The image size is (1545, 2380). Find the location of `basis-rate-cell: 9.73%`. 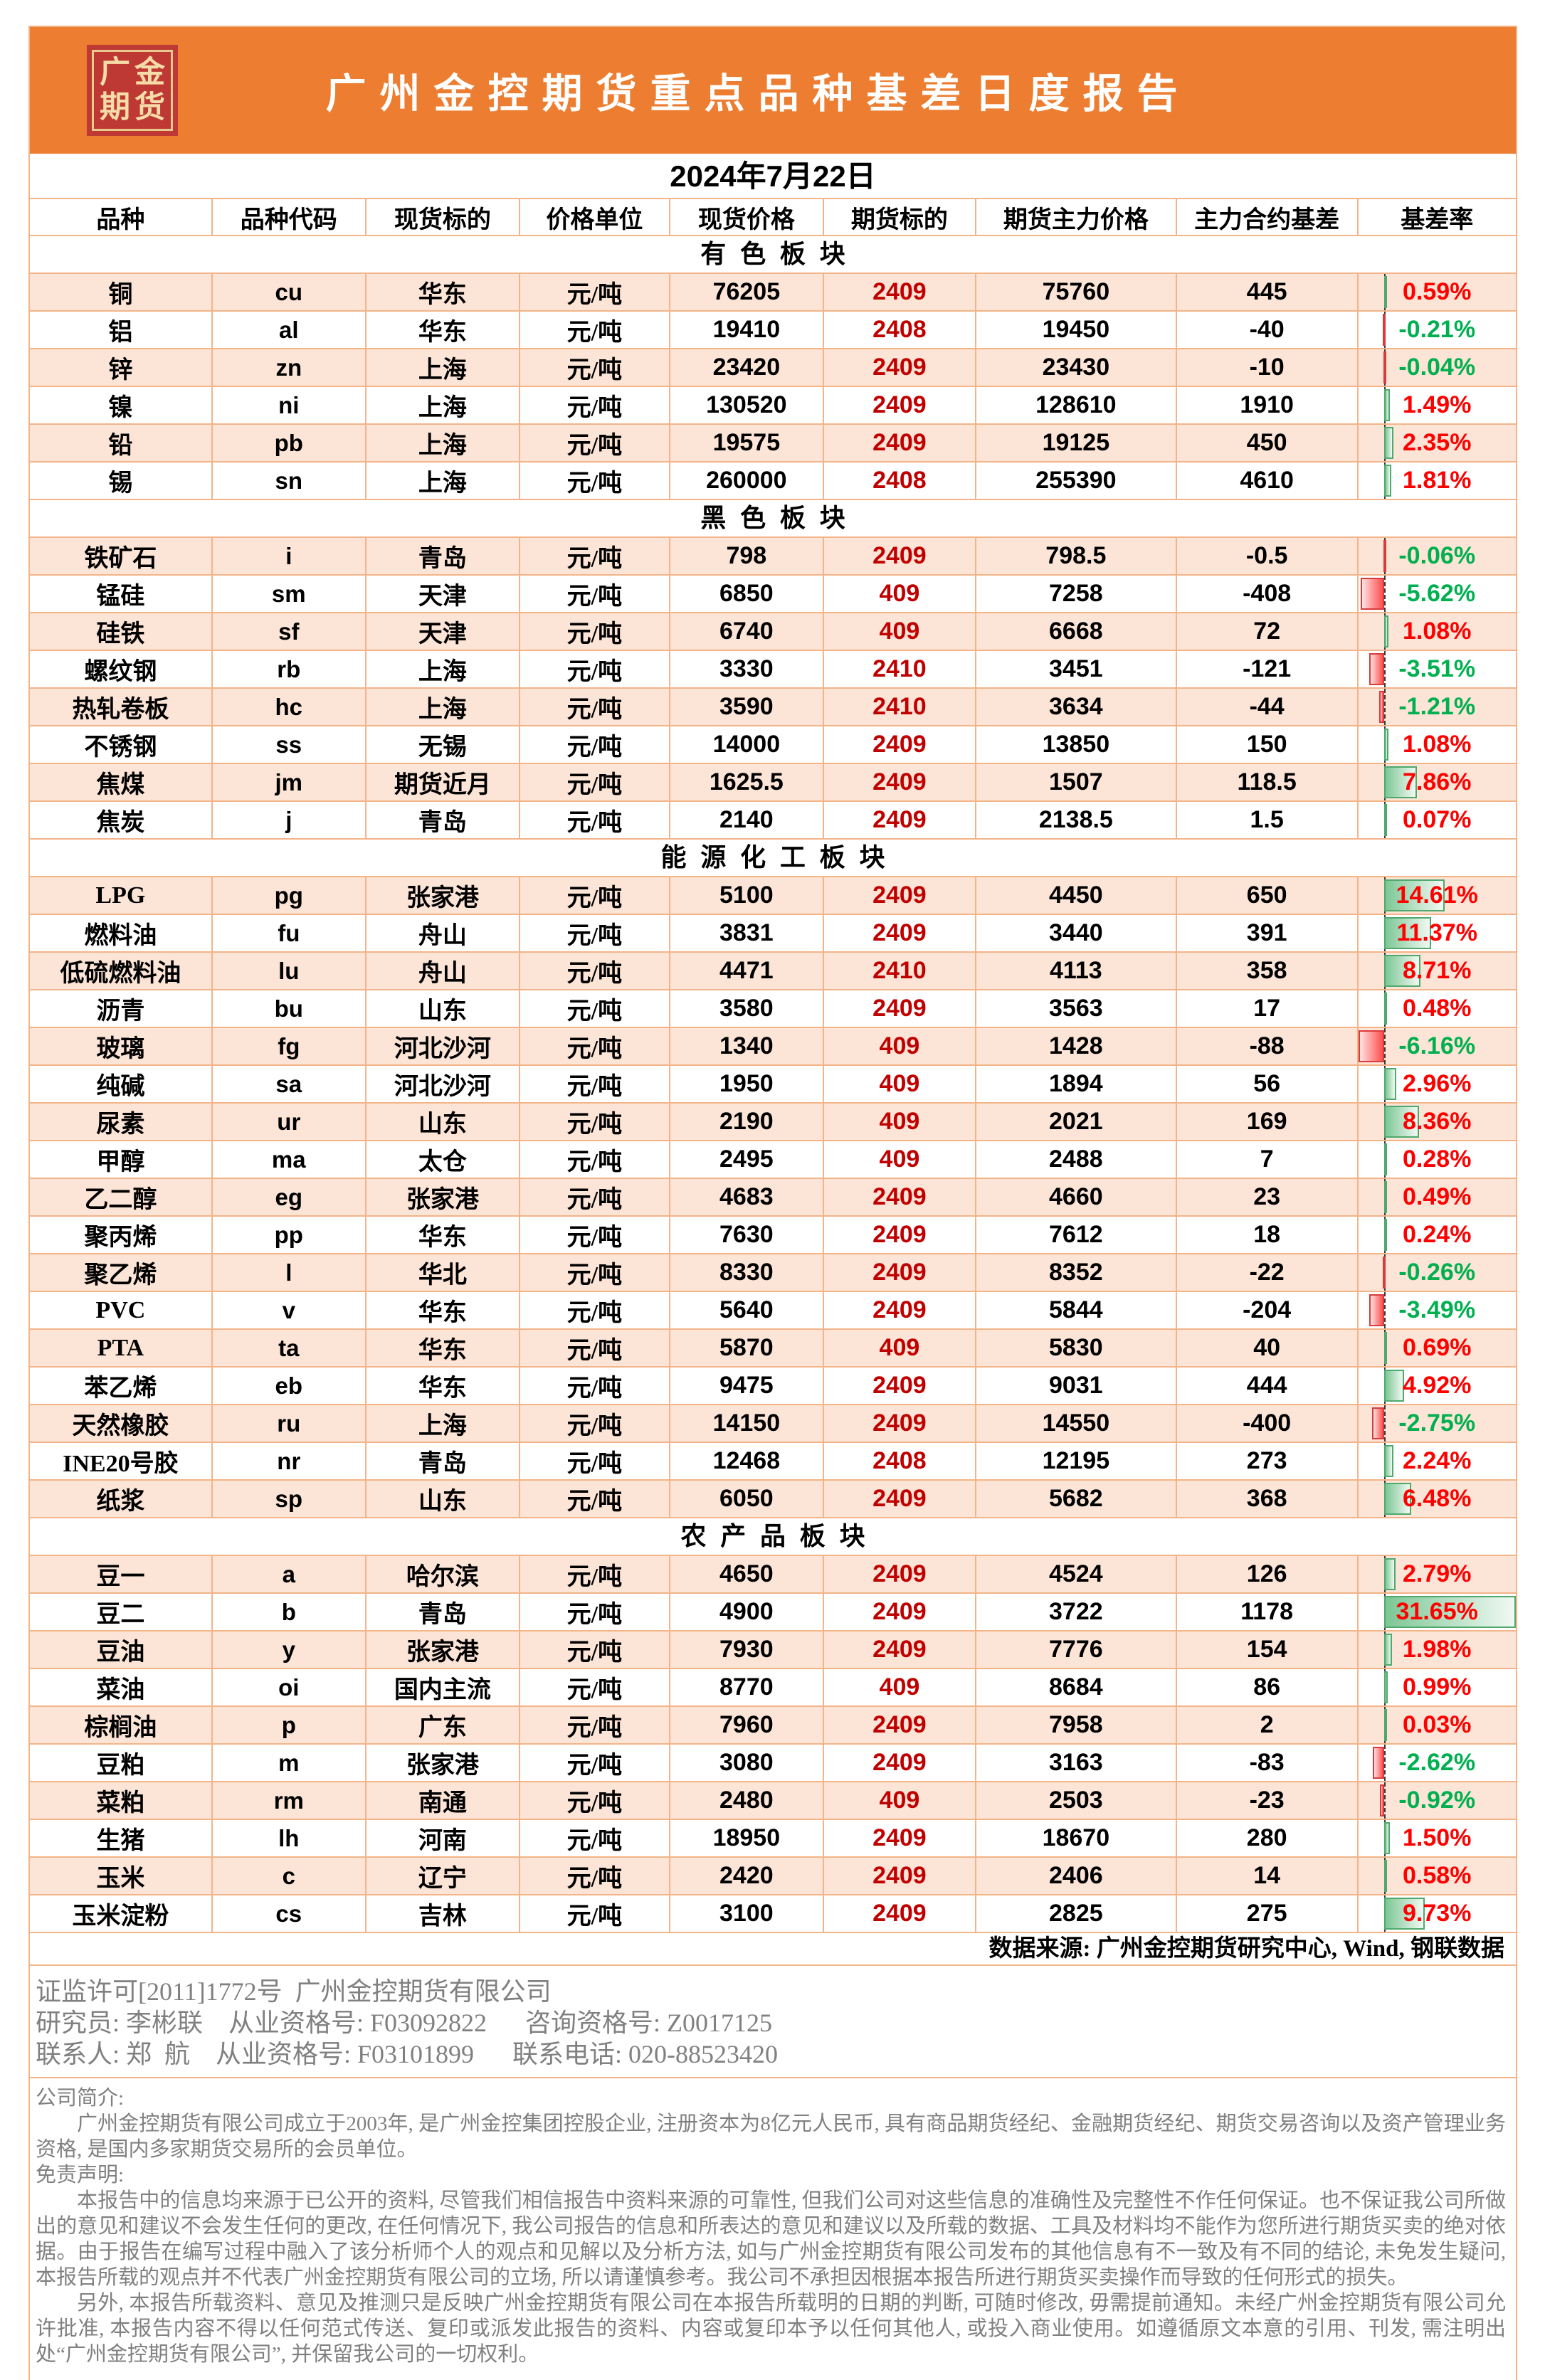

basis-rate-cell: 9.73% is located at coordinates (1436, 1913).